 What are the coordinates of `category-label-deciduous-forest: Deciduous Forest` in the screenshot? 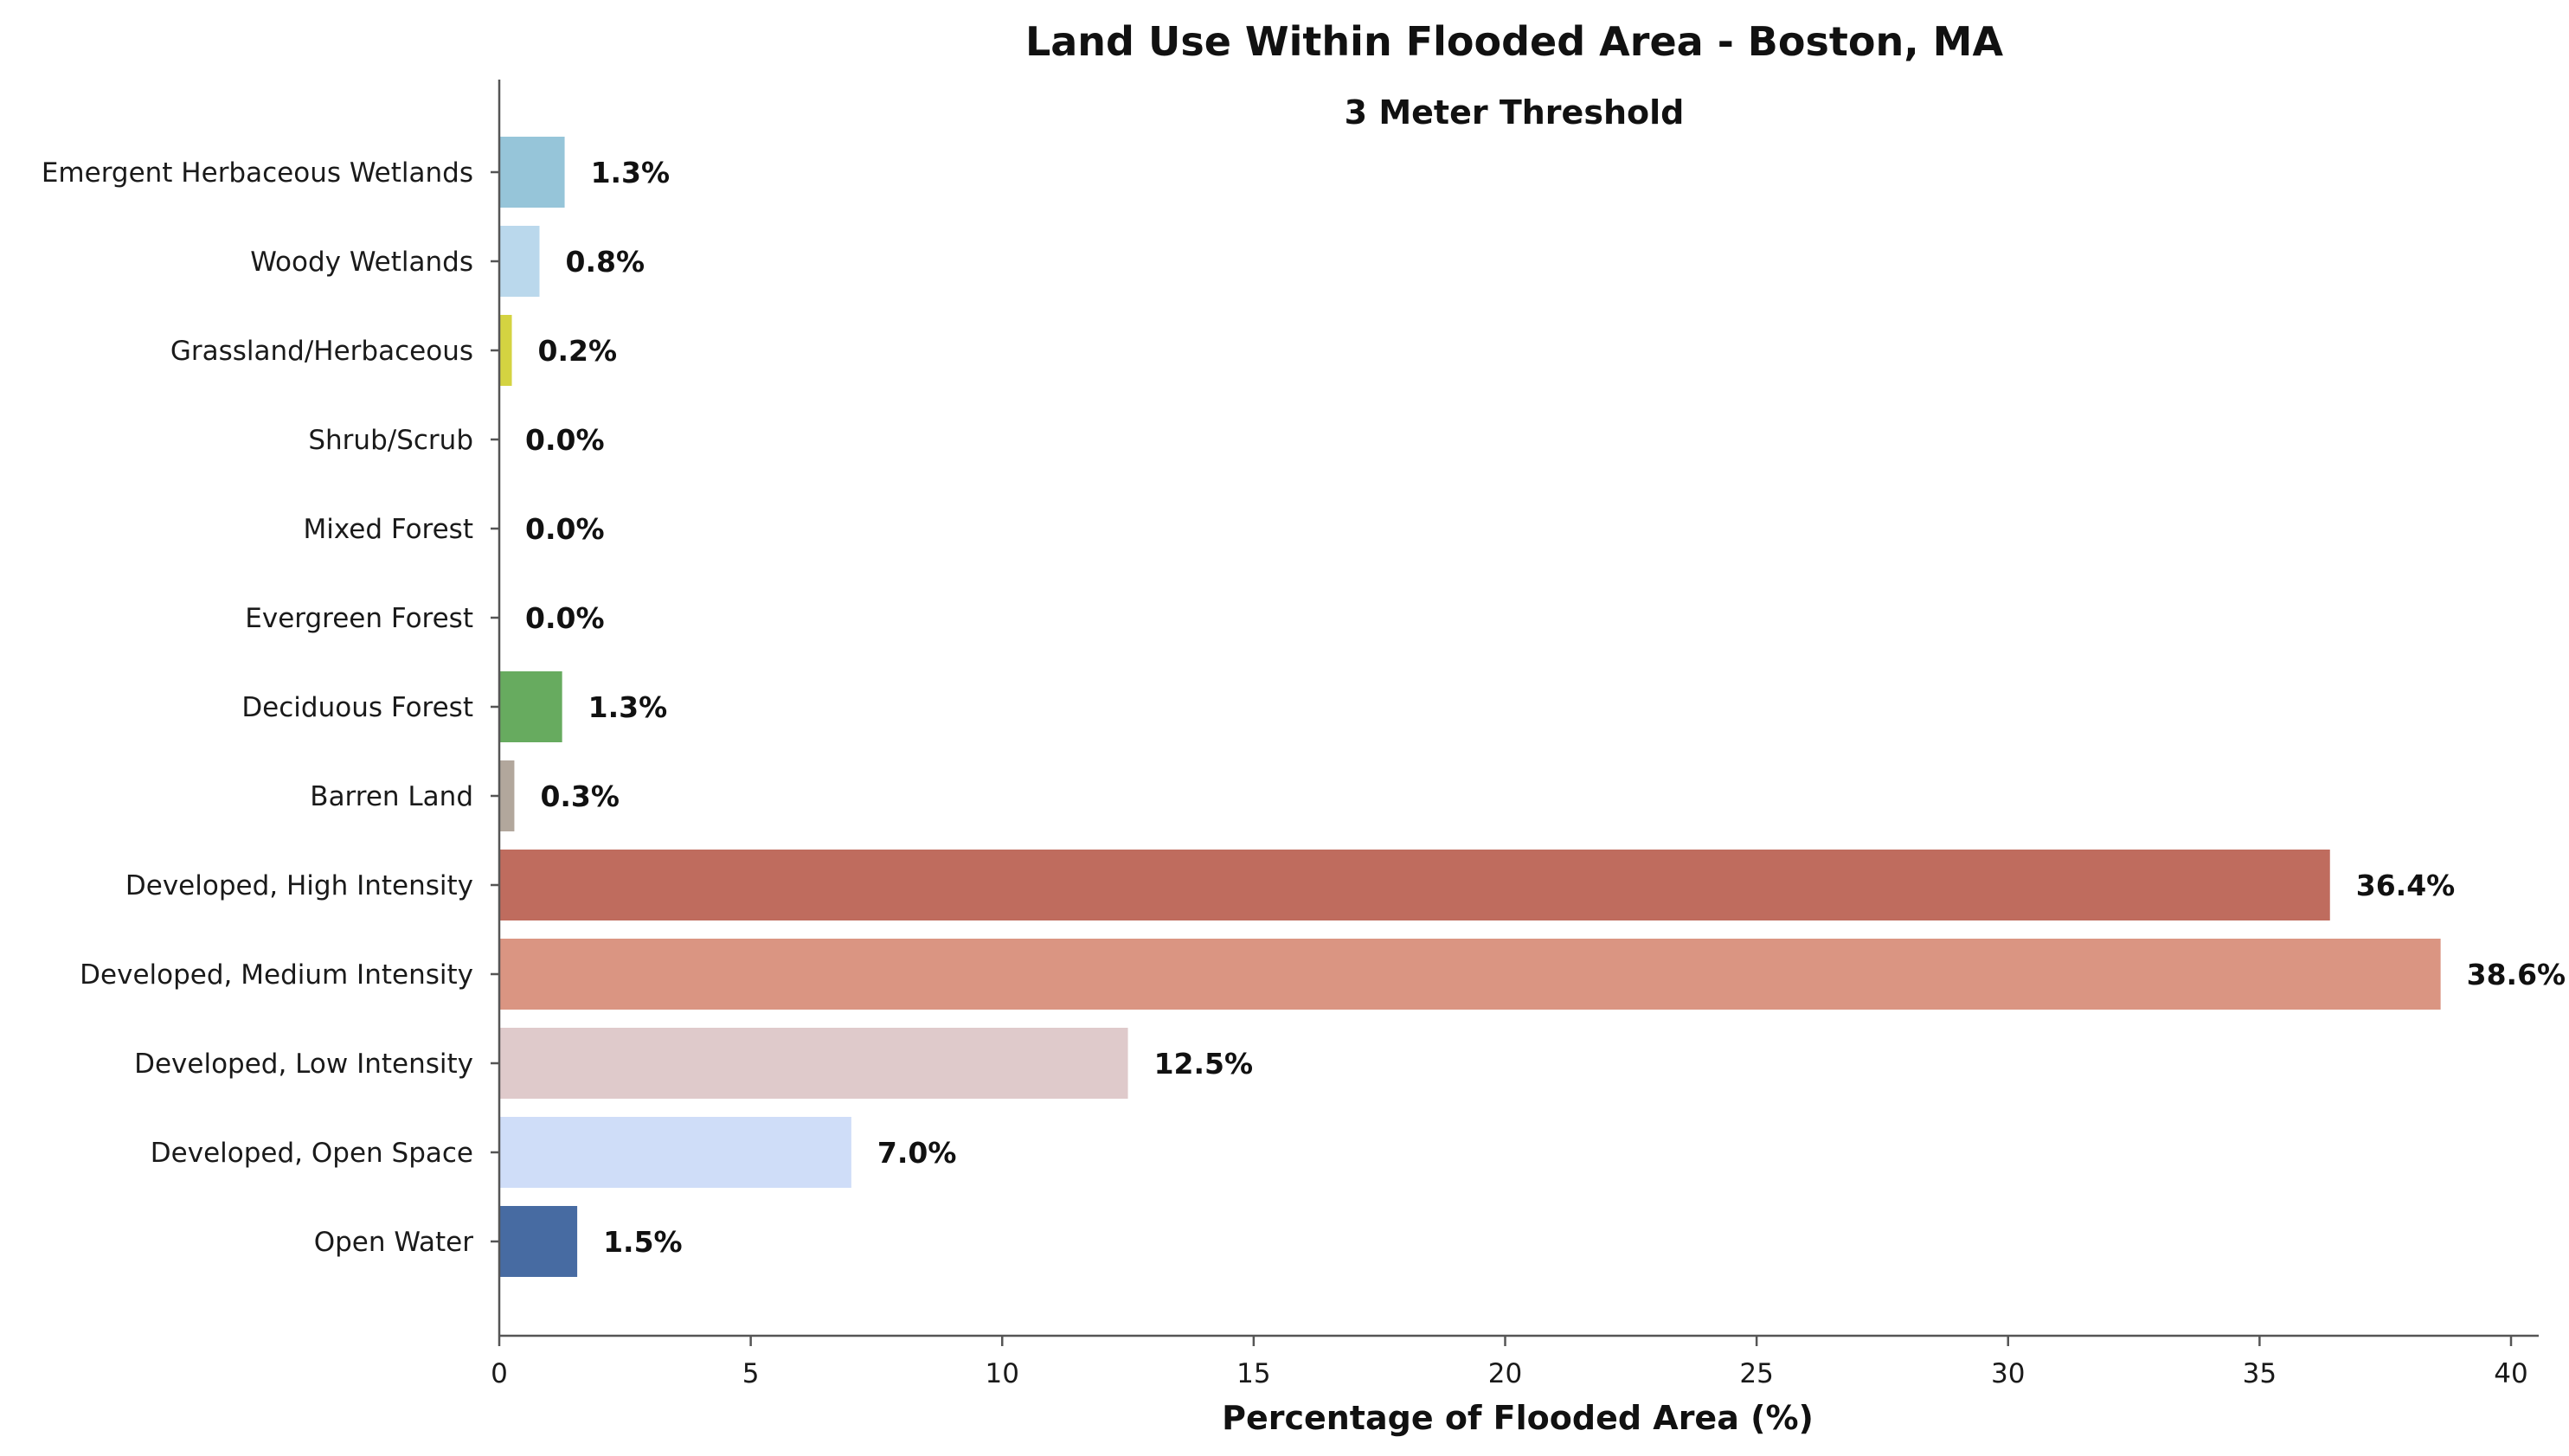 It's located at (357, 707).